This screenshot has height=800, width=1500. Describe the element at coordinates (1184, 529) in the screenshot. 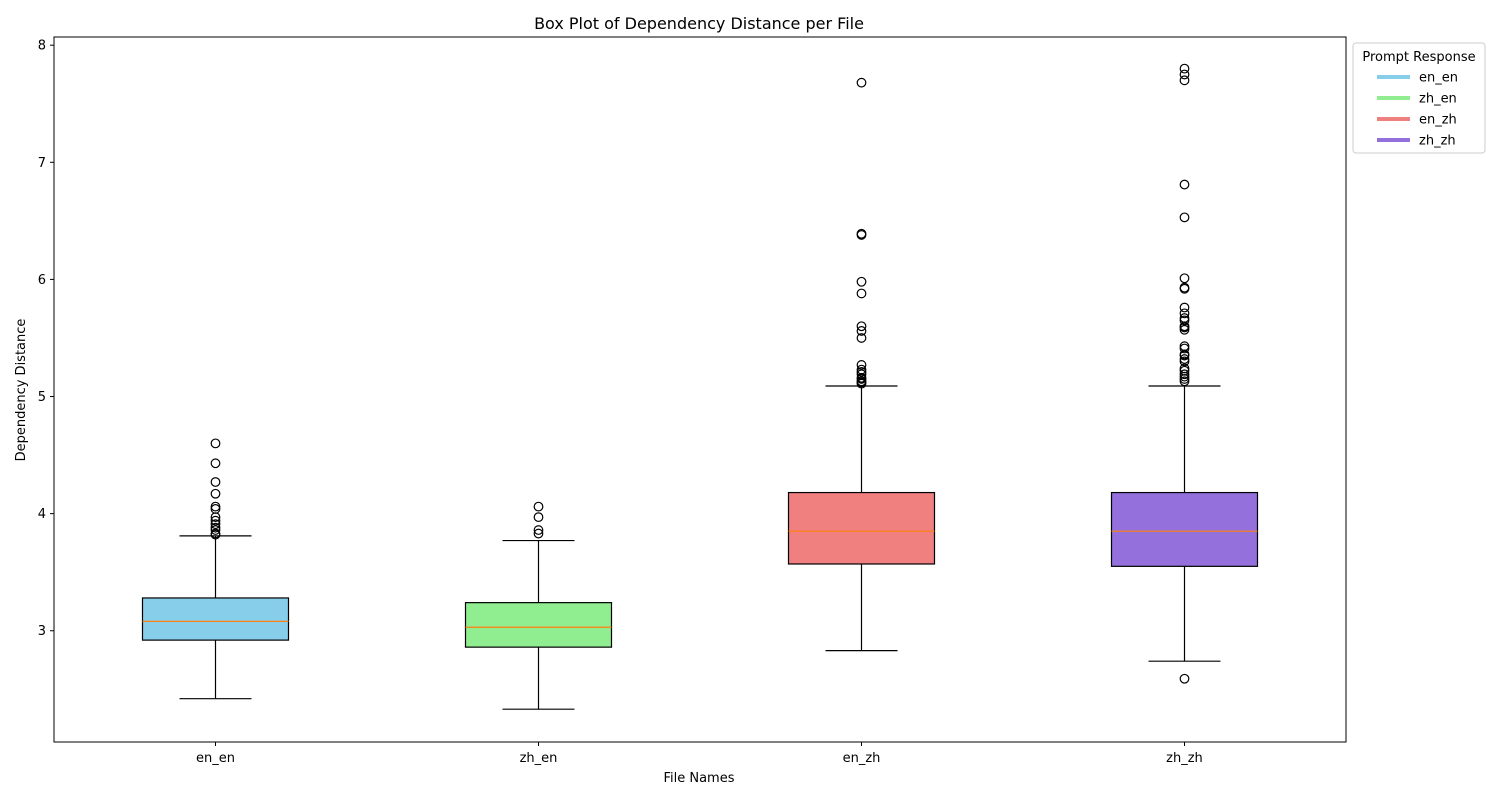

I see `box-zh_zh` at that location.